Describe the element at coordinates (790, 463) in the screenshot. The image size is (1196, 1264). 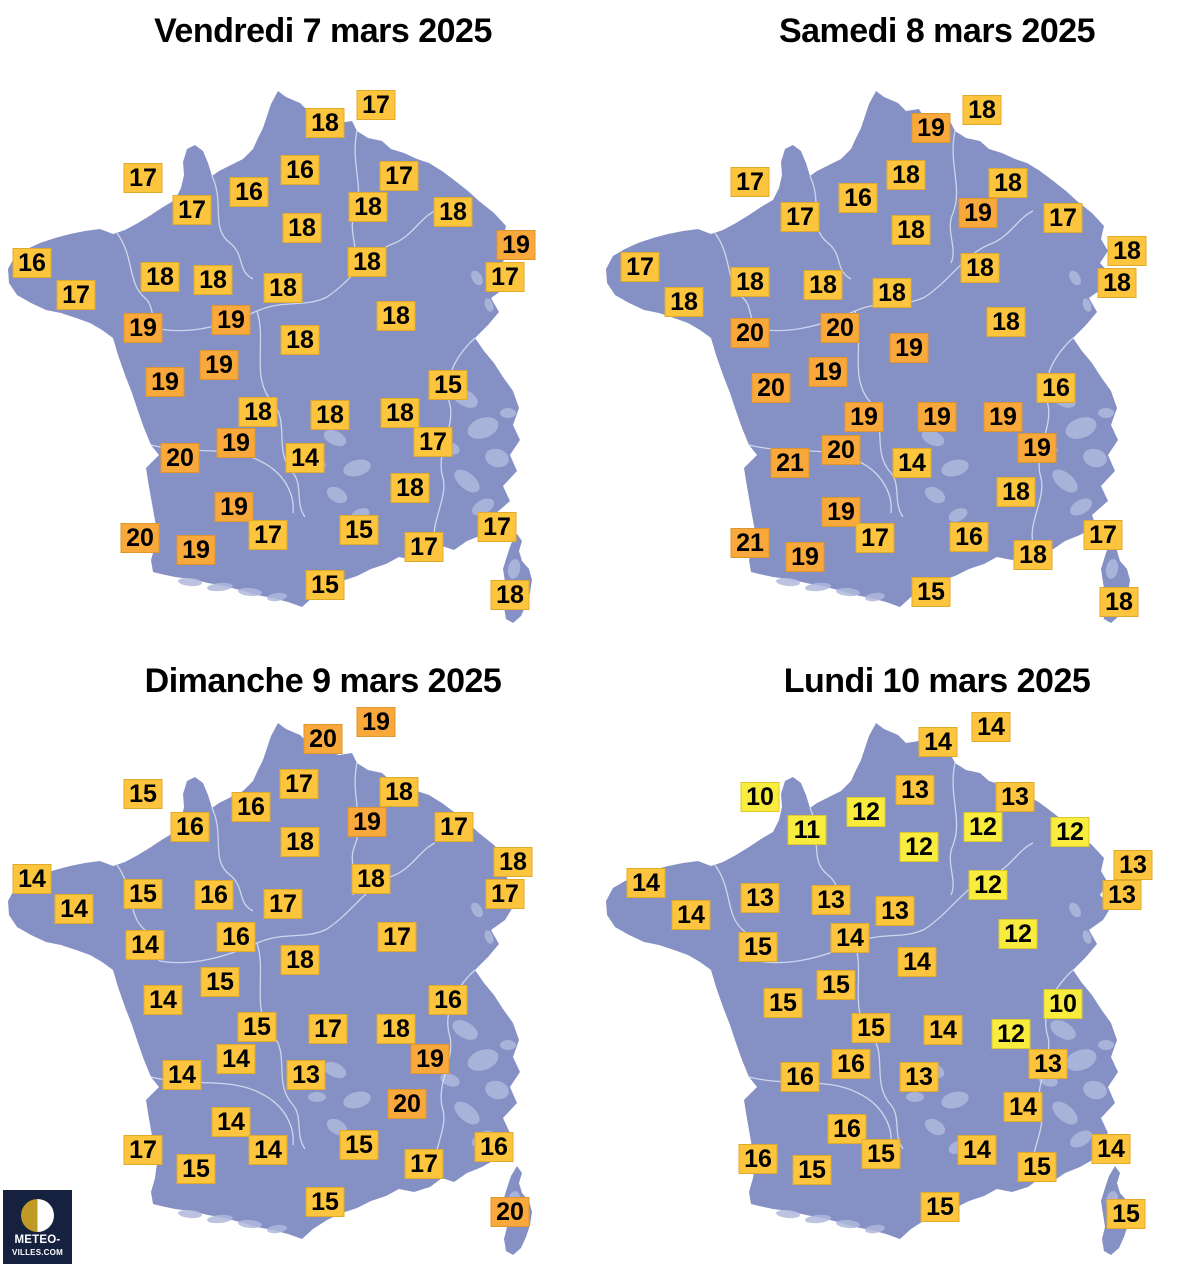
I see `temp-badge: 21` at that location.